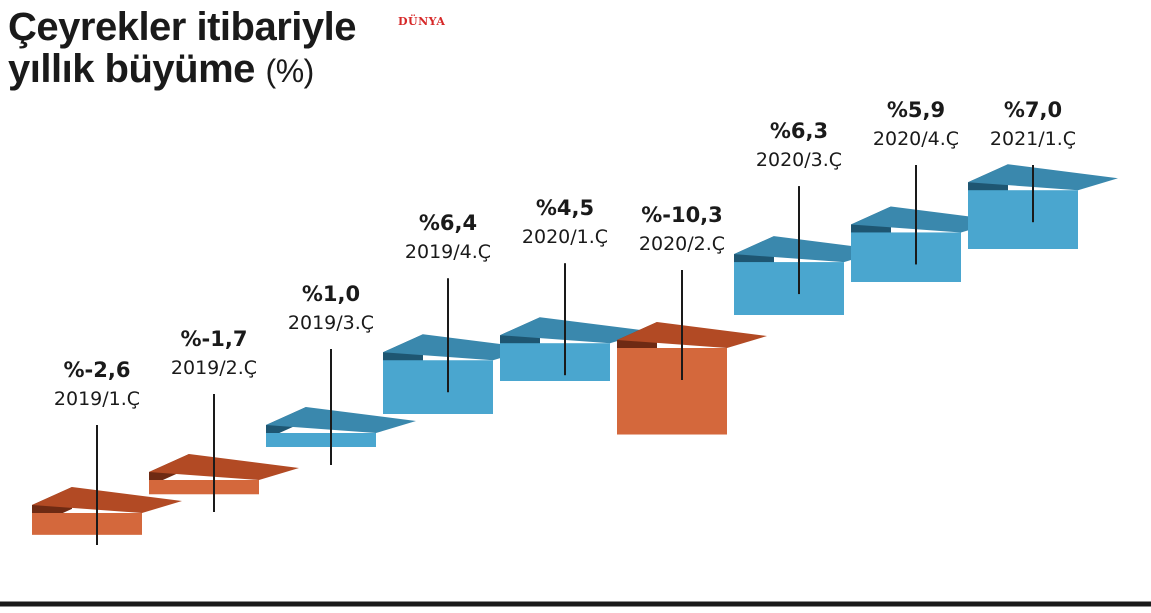 The image size is (1151, 613). Describe the element at coordinates (682, 215) in the screenshot. I see `value-label-6: %-10,3` at that location.